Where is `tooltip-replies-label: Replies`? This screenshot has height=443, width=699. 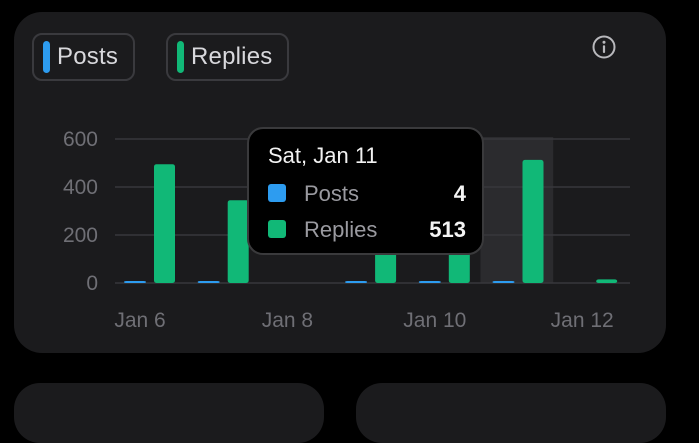
tooltip-replies-label: Replies is located at coordinates (341, 229).